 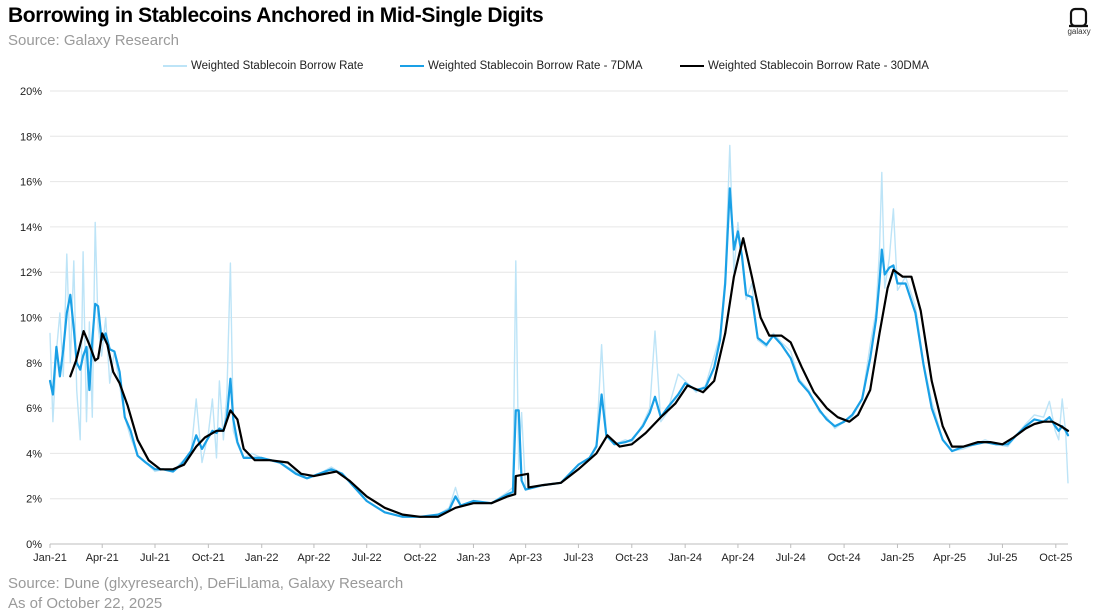 What do you see at coordinates (34, 364) in the screenshot?
I see `y-tick-label: 8%` at bounding box center [34, 364].